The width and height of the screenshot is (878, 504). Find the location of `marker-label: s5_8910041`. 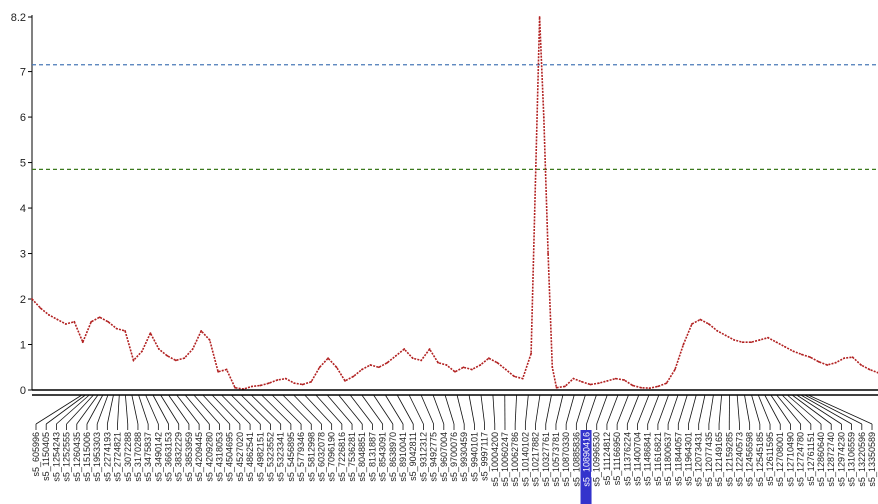

marker-label: s5_8910041 is located at coordinates (403, 457).